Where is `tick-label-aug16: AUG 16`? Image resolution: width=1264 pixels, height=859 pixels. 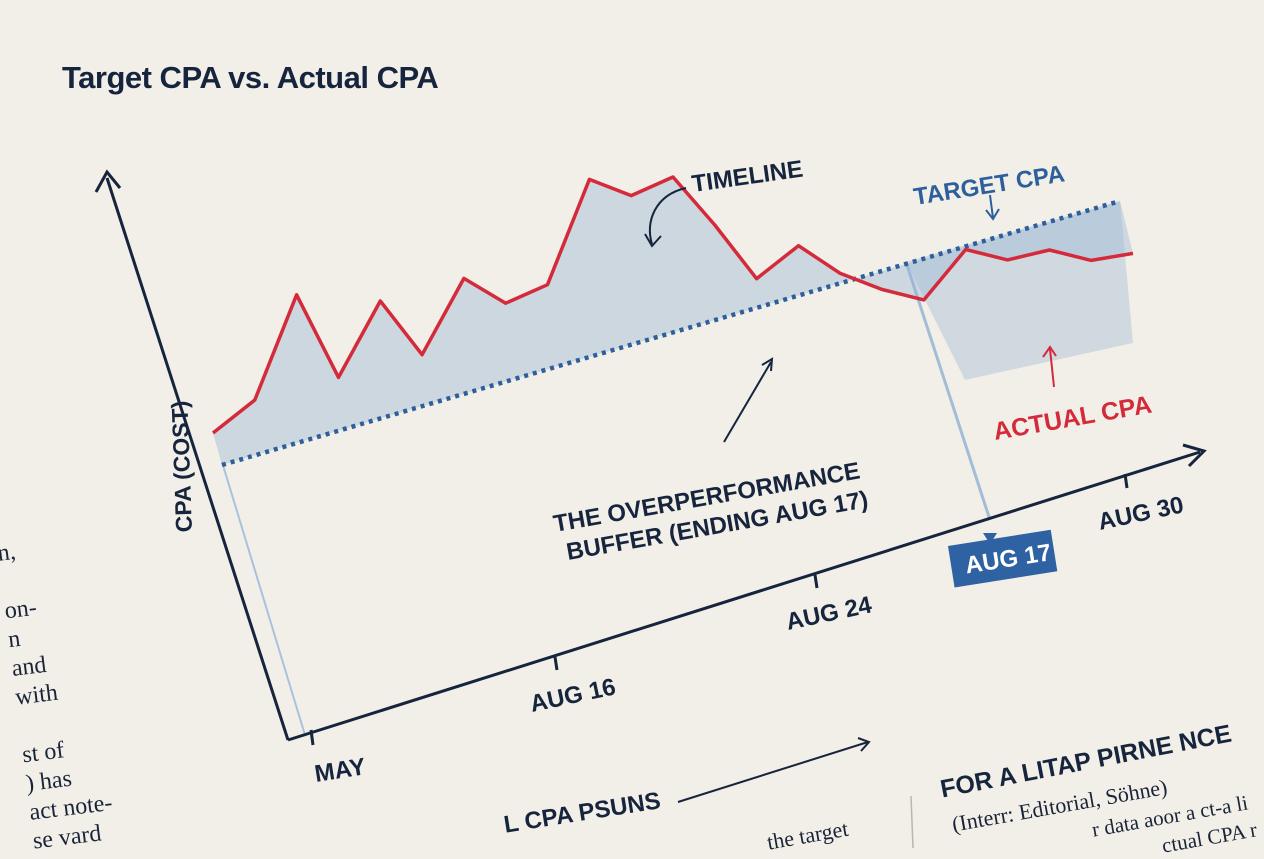 tick-label-aug16: AUG 16 is located at coordinates (573, 695).